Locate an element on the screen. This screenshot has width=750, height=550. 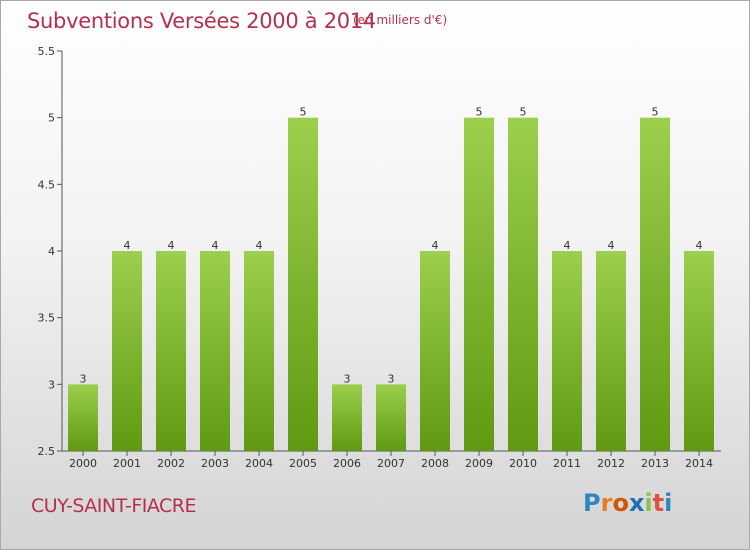
proxiti-logo: Proxiti is located at coordinates (627, 503).